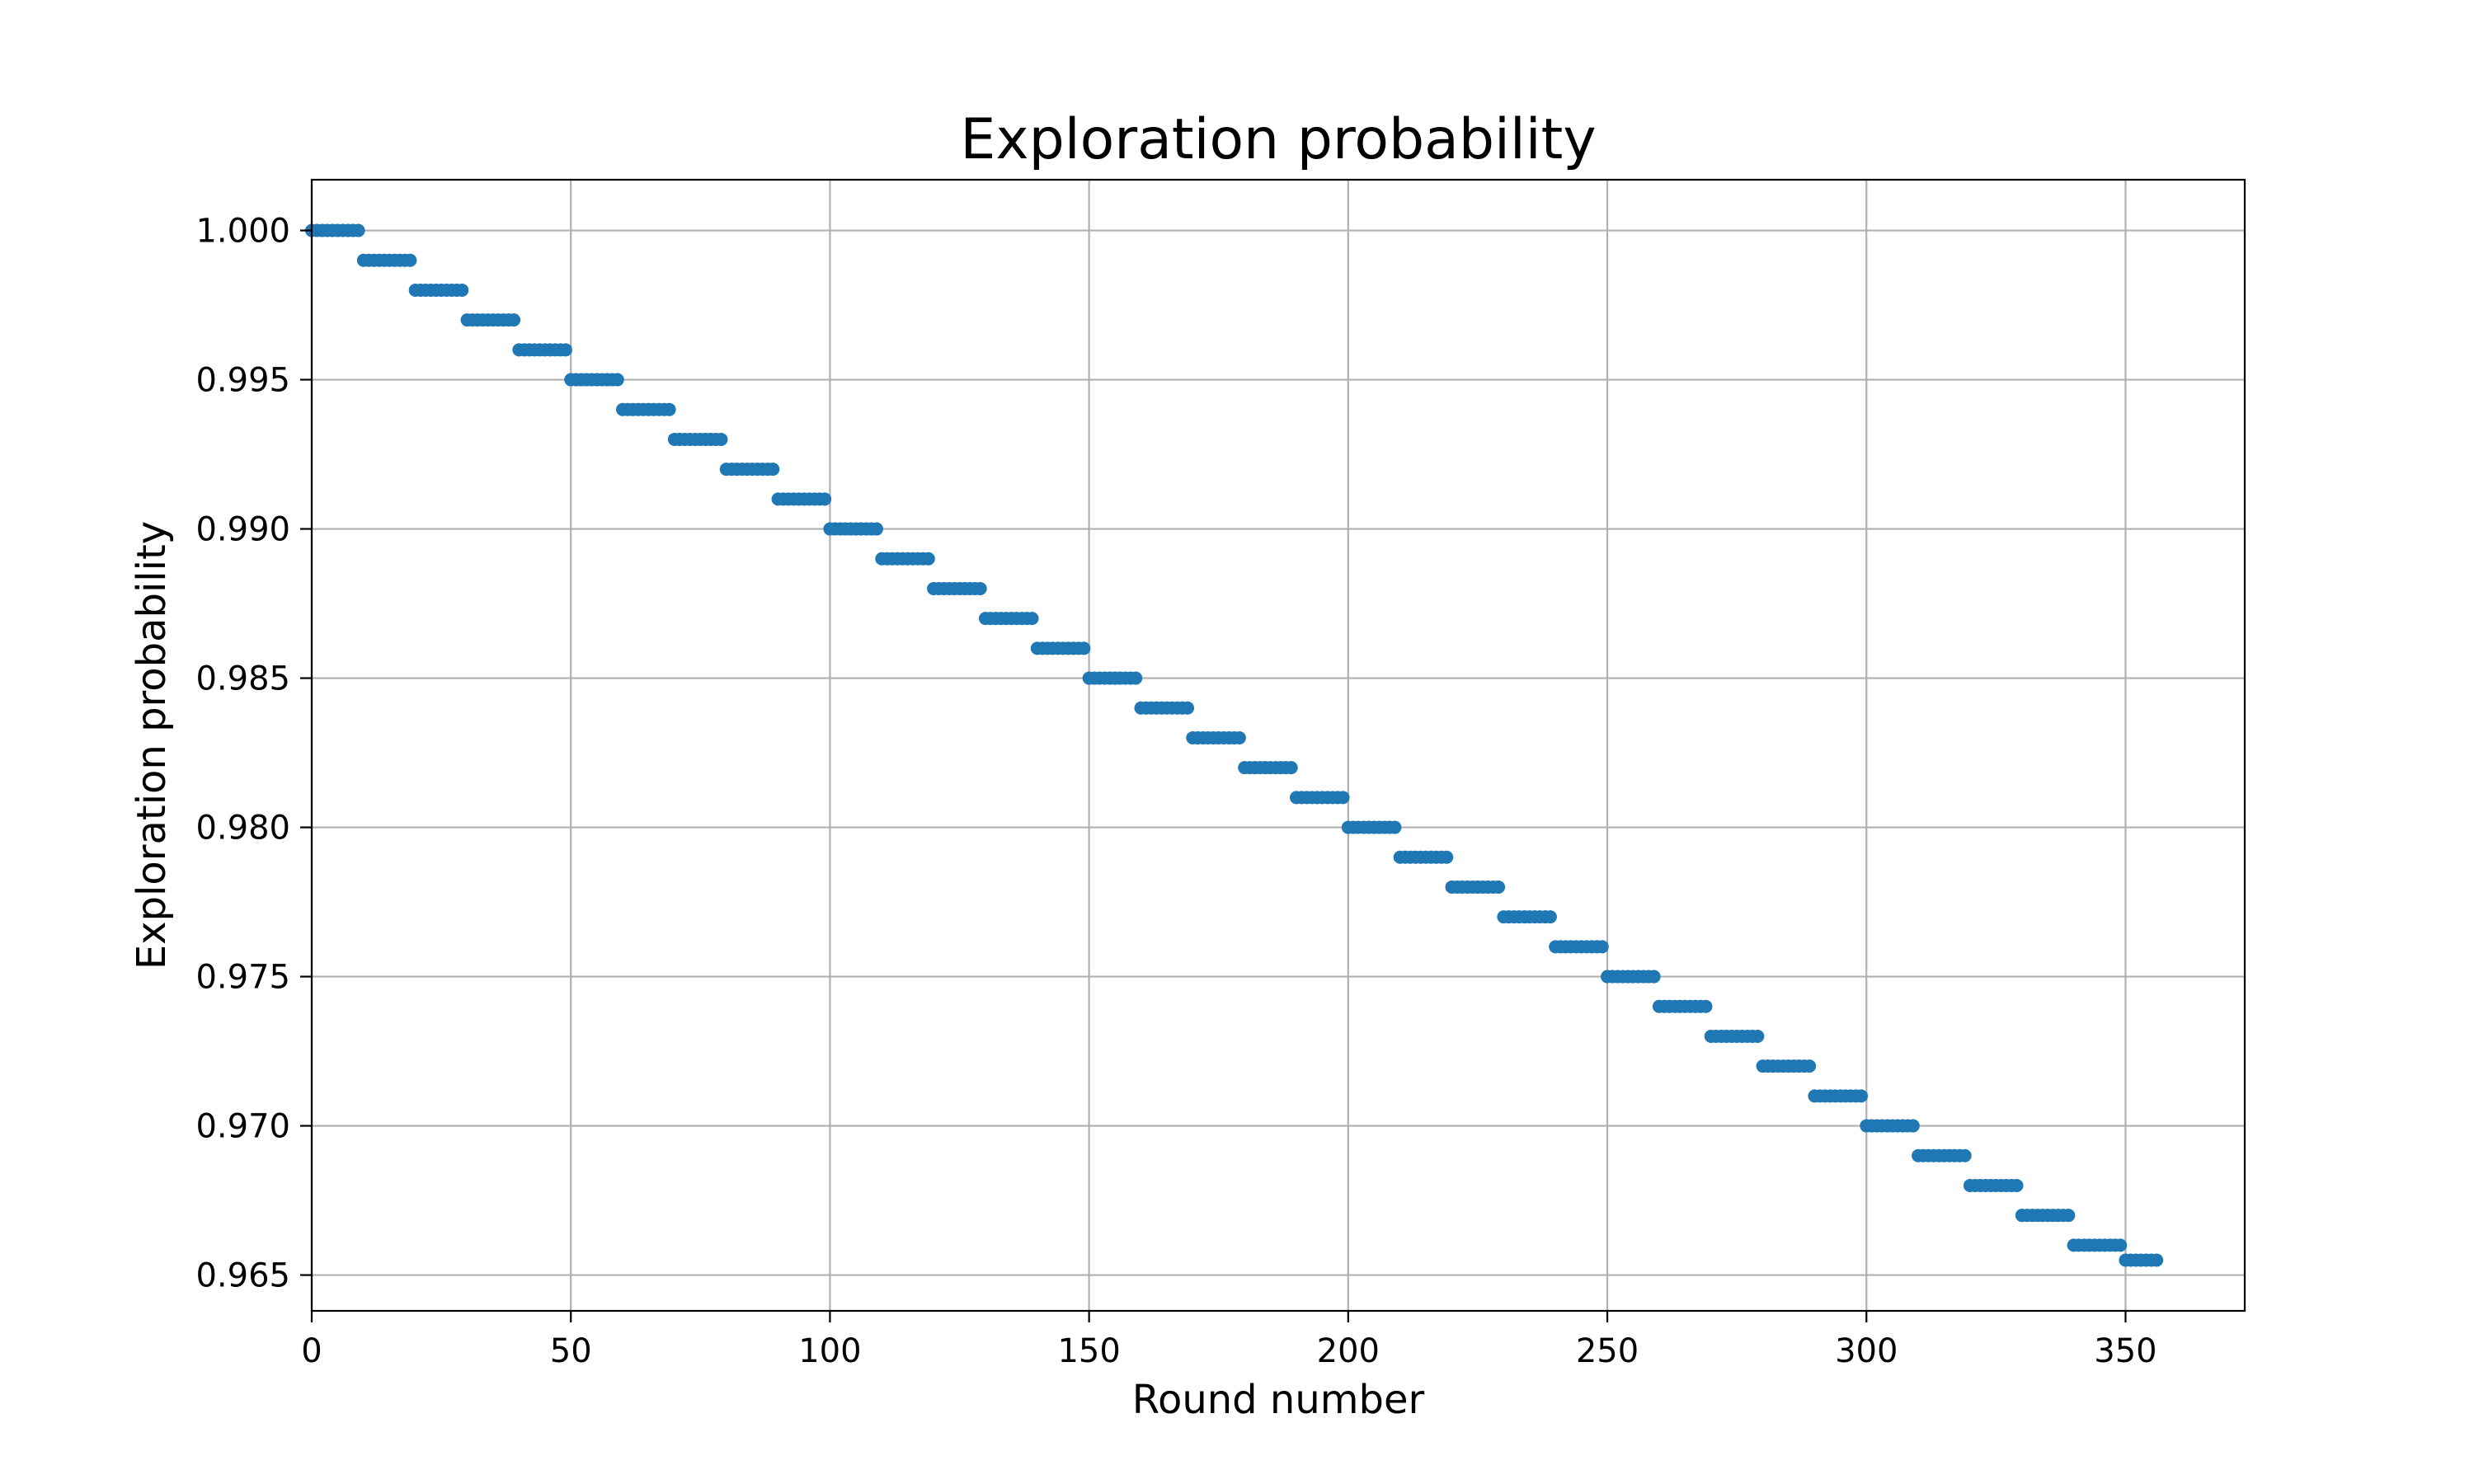  What do you see at coordinates (242, 829) in the screenshot?
I see `y-tick-label: 0.980` at bounding box center [242, 829].